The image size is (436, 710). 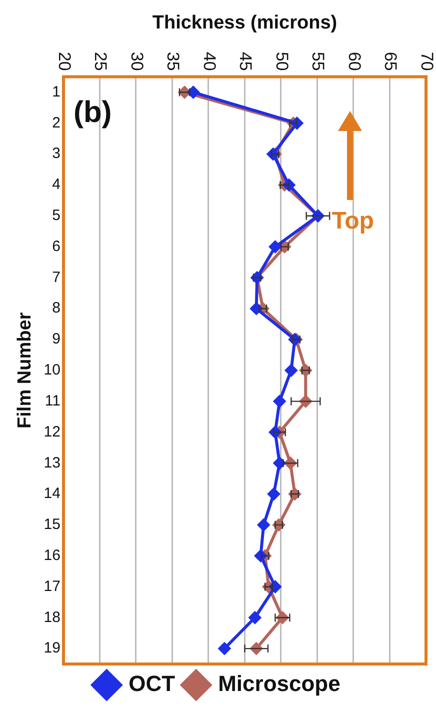 What do you see at coordinates (390, 61) in the screenshot?
I see `x-tick-label: 65` at bounding box center [390, 61].